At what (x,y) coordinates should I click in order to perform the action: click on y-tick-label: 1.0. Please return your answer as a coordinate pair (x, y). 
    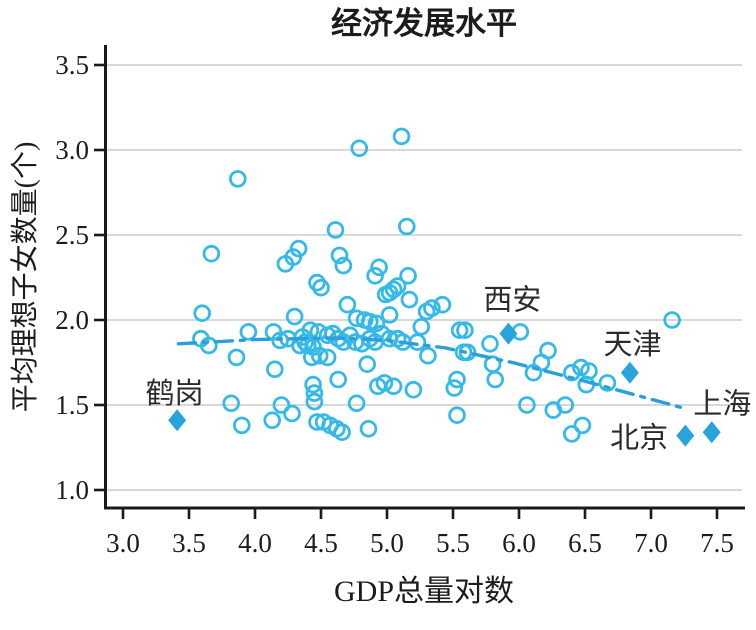
    Looking at the image, I should click on (72, 490).